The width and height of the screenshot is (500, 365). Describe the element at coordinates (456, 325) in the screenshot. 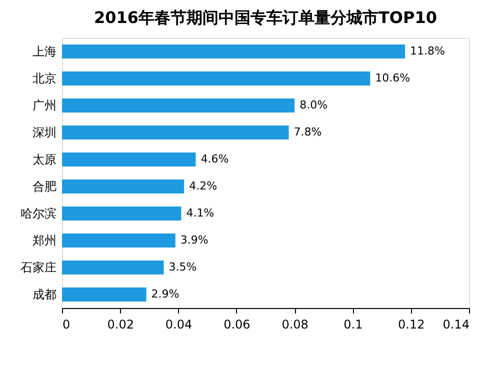

I see `x-tick-label: 0.14` at that location.